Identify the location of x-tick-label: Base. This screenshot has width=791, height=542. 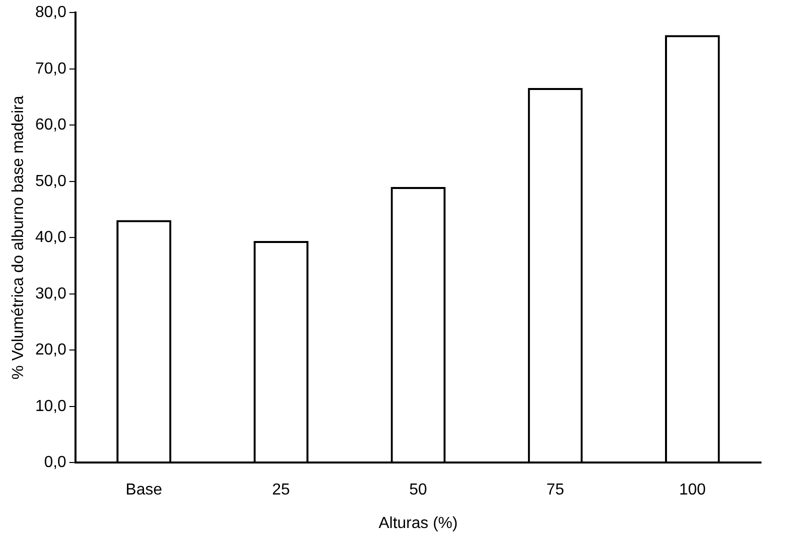
(144, 490).